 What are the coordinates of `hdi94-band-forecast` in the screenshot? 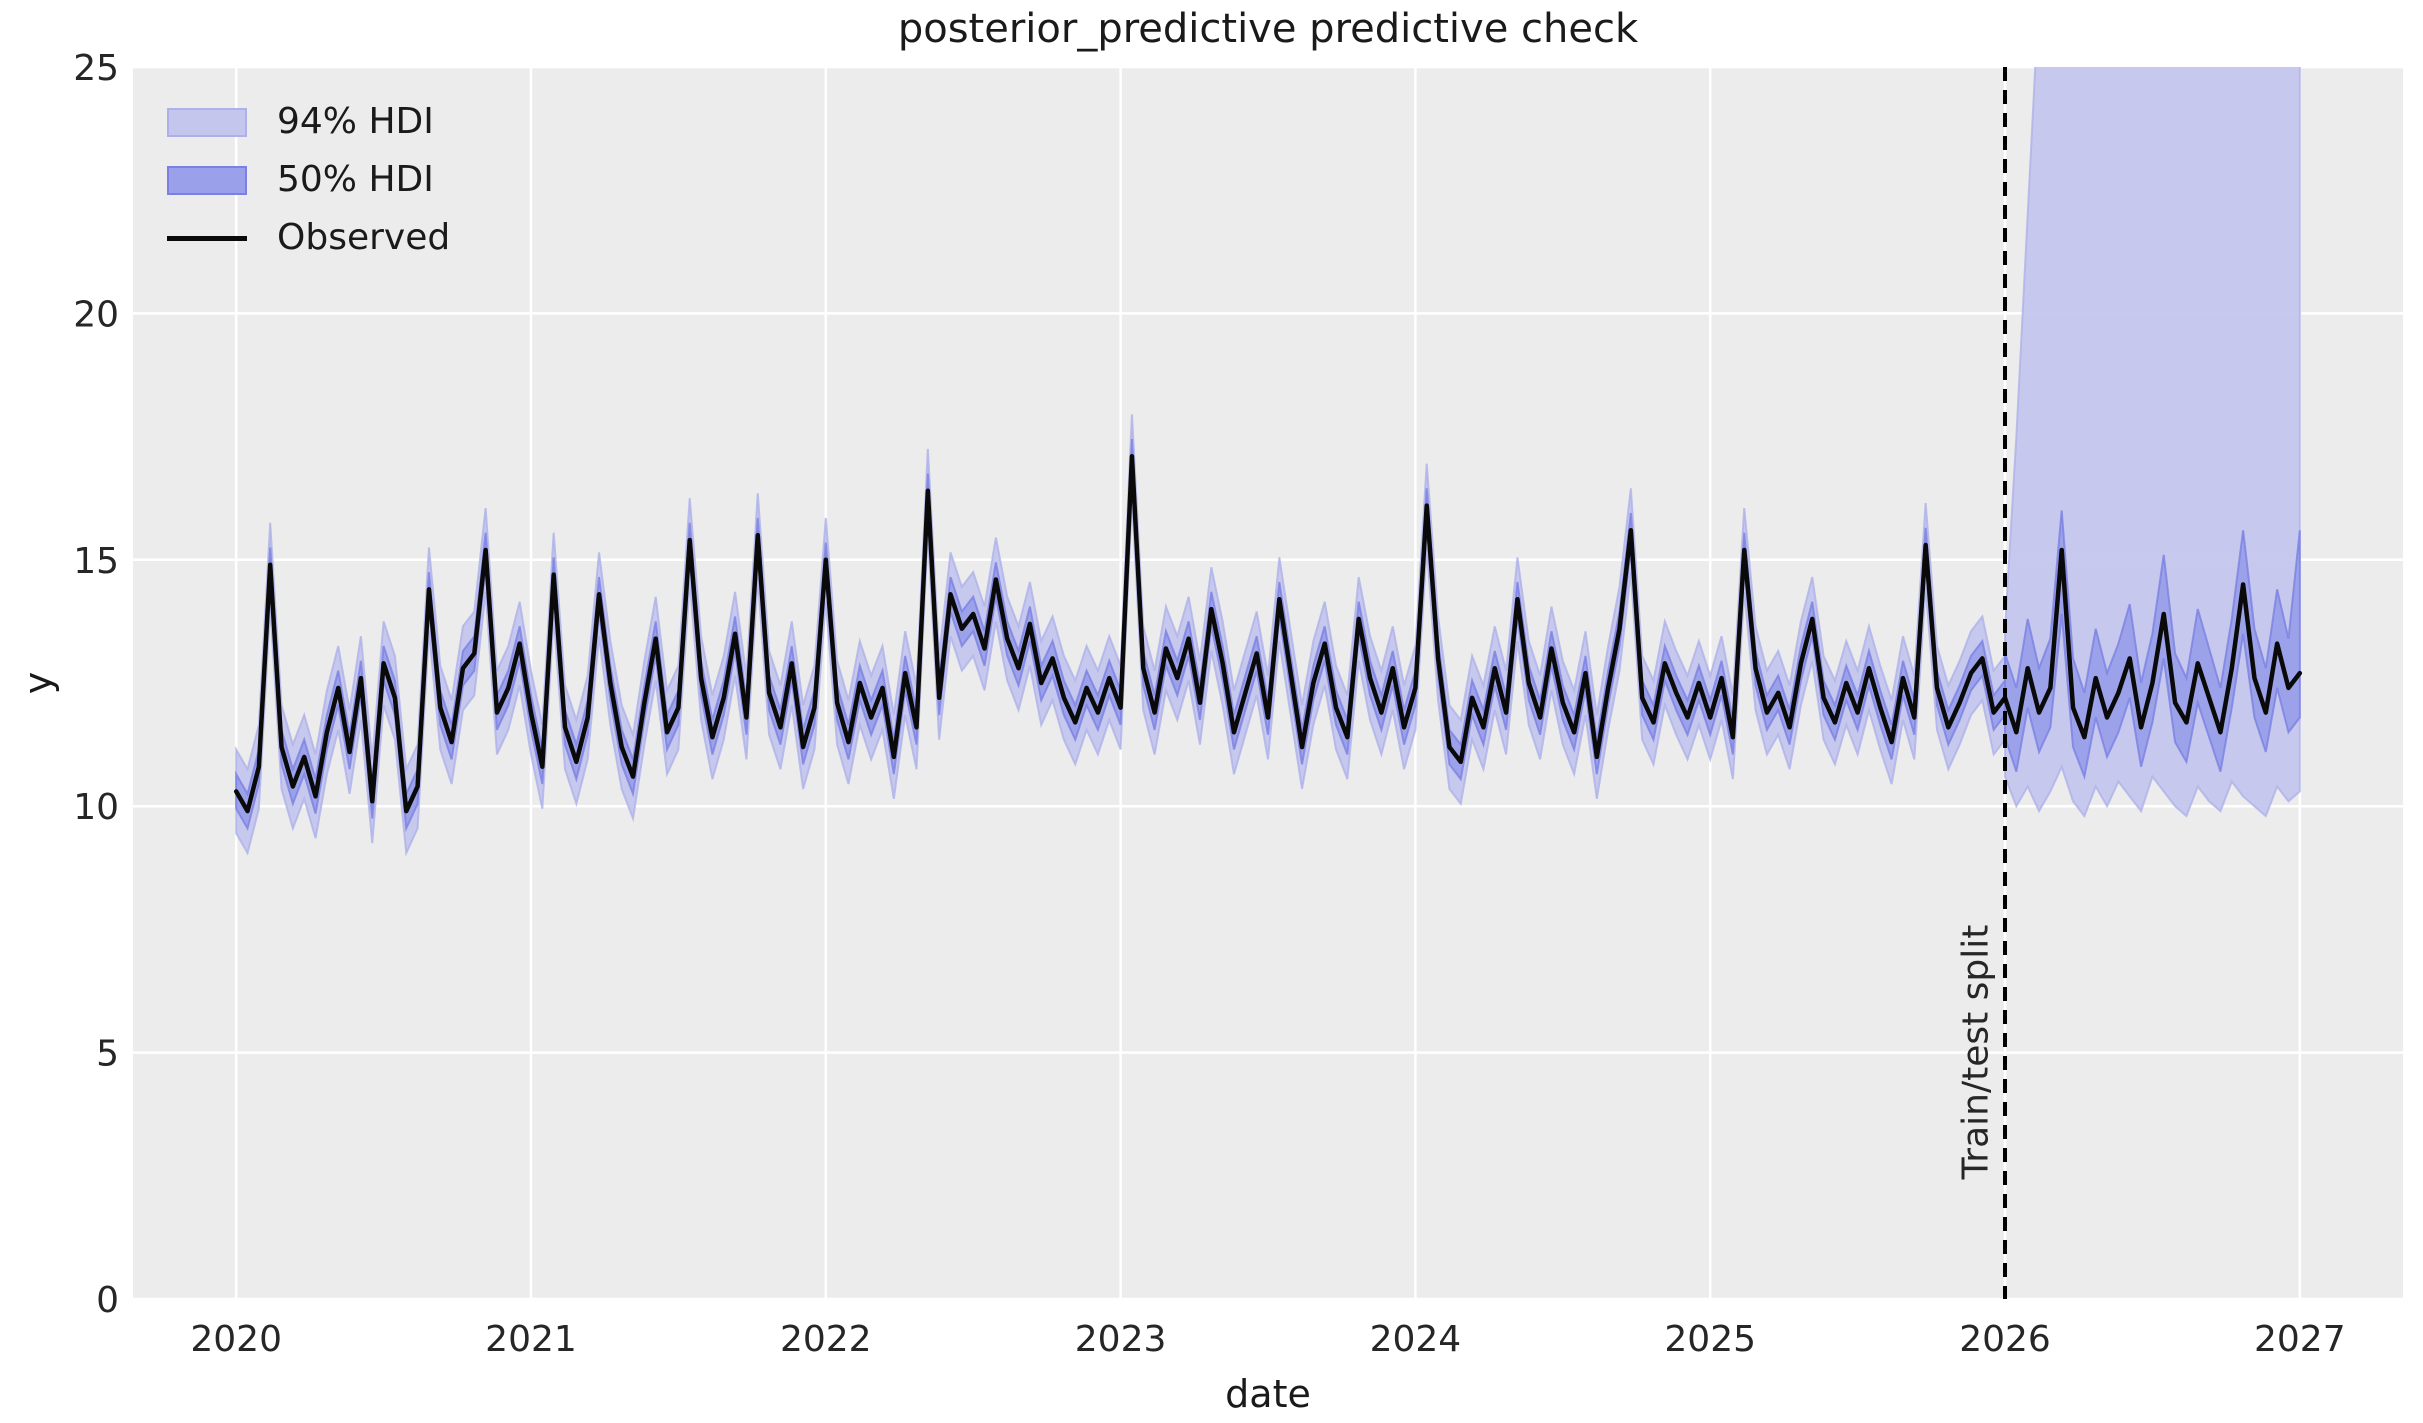 It's located at (2152, 443).